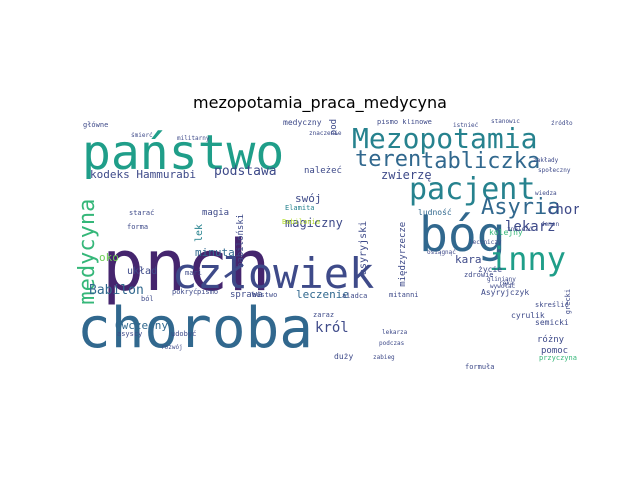  What do you see at coordinates (472, 189) in the screenshot?
I see `word-6: pacjent` at bounding box center [472, 189].